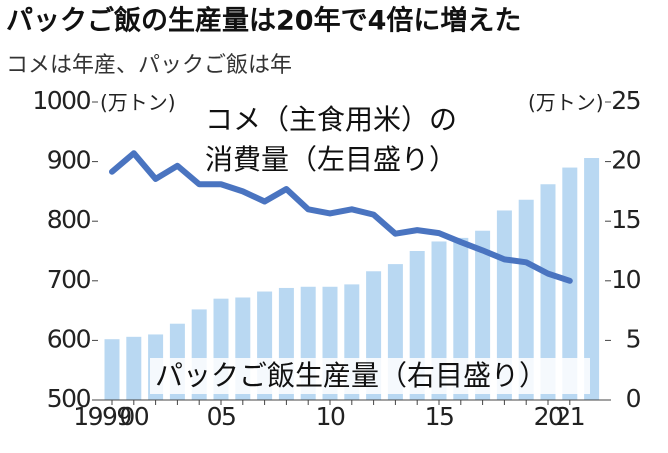 This screenshot has height=453, width=668. What do you see at coordinates (138, 103) in the screenshot?
I see `y-axis-unit: (万トン)` at bounding box center [138, 103].